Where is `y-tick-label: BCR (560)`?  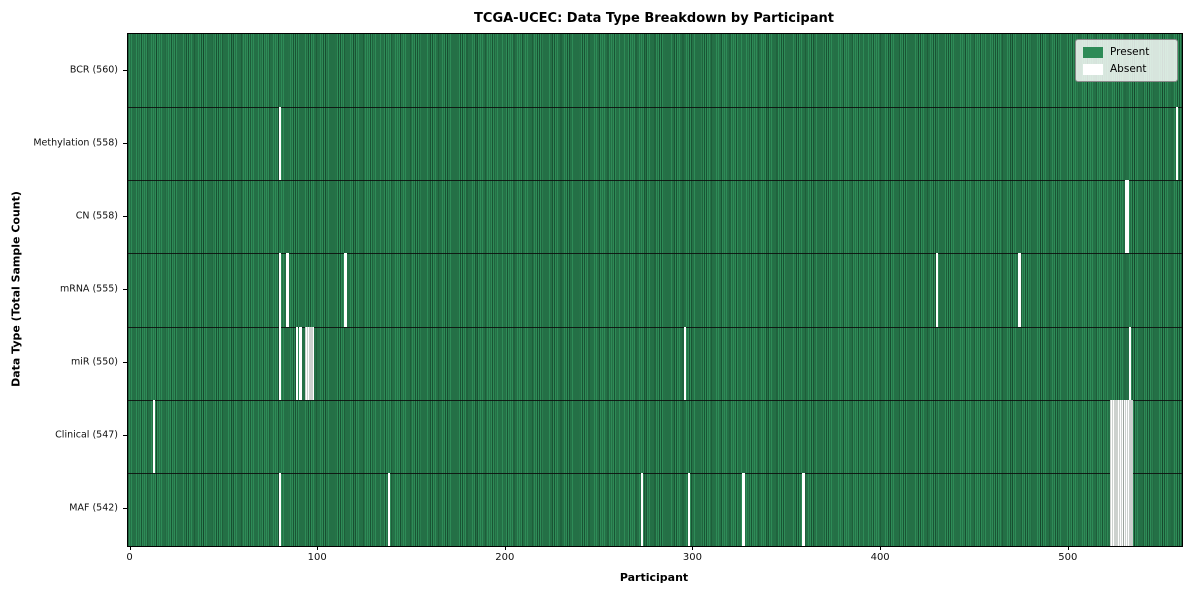
y-tick-label: BCR (560) is located at coordinates (93, 70).